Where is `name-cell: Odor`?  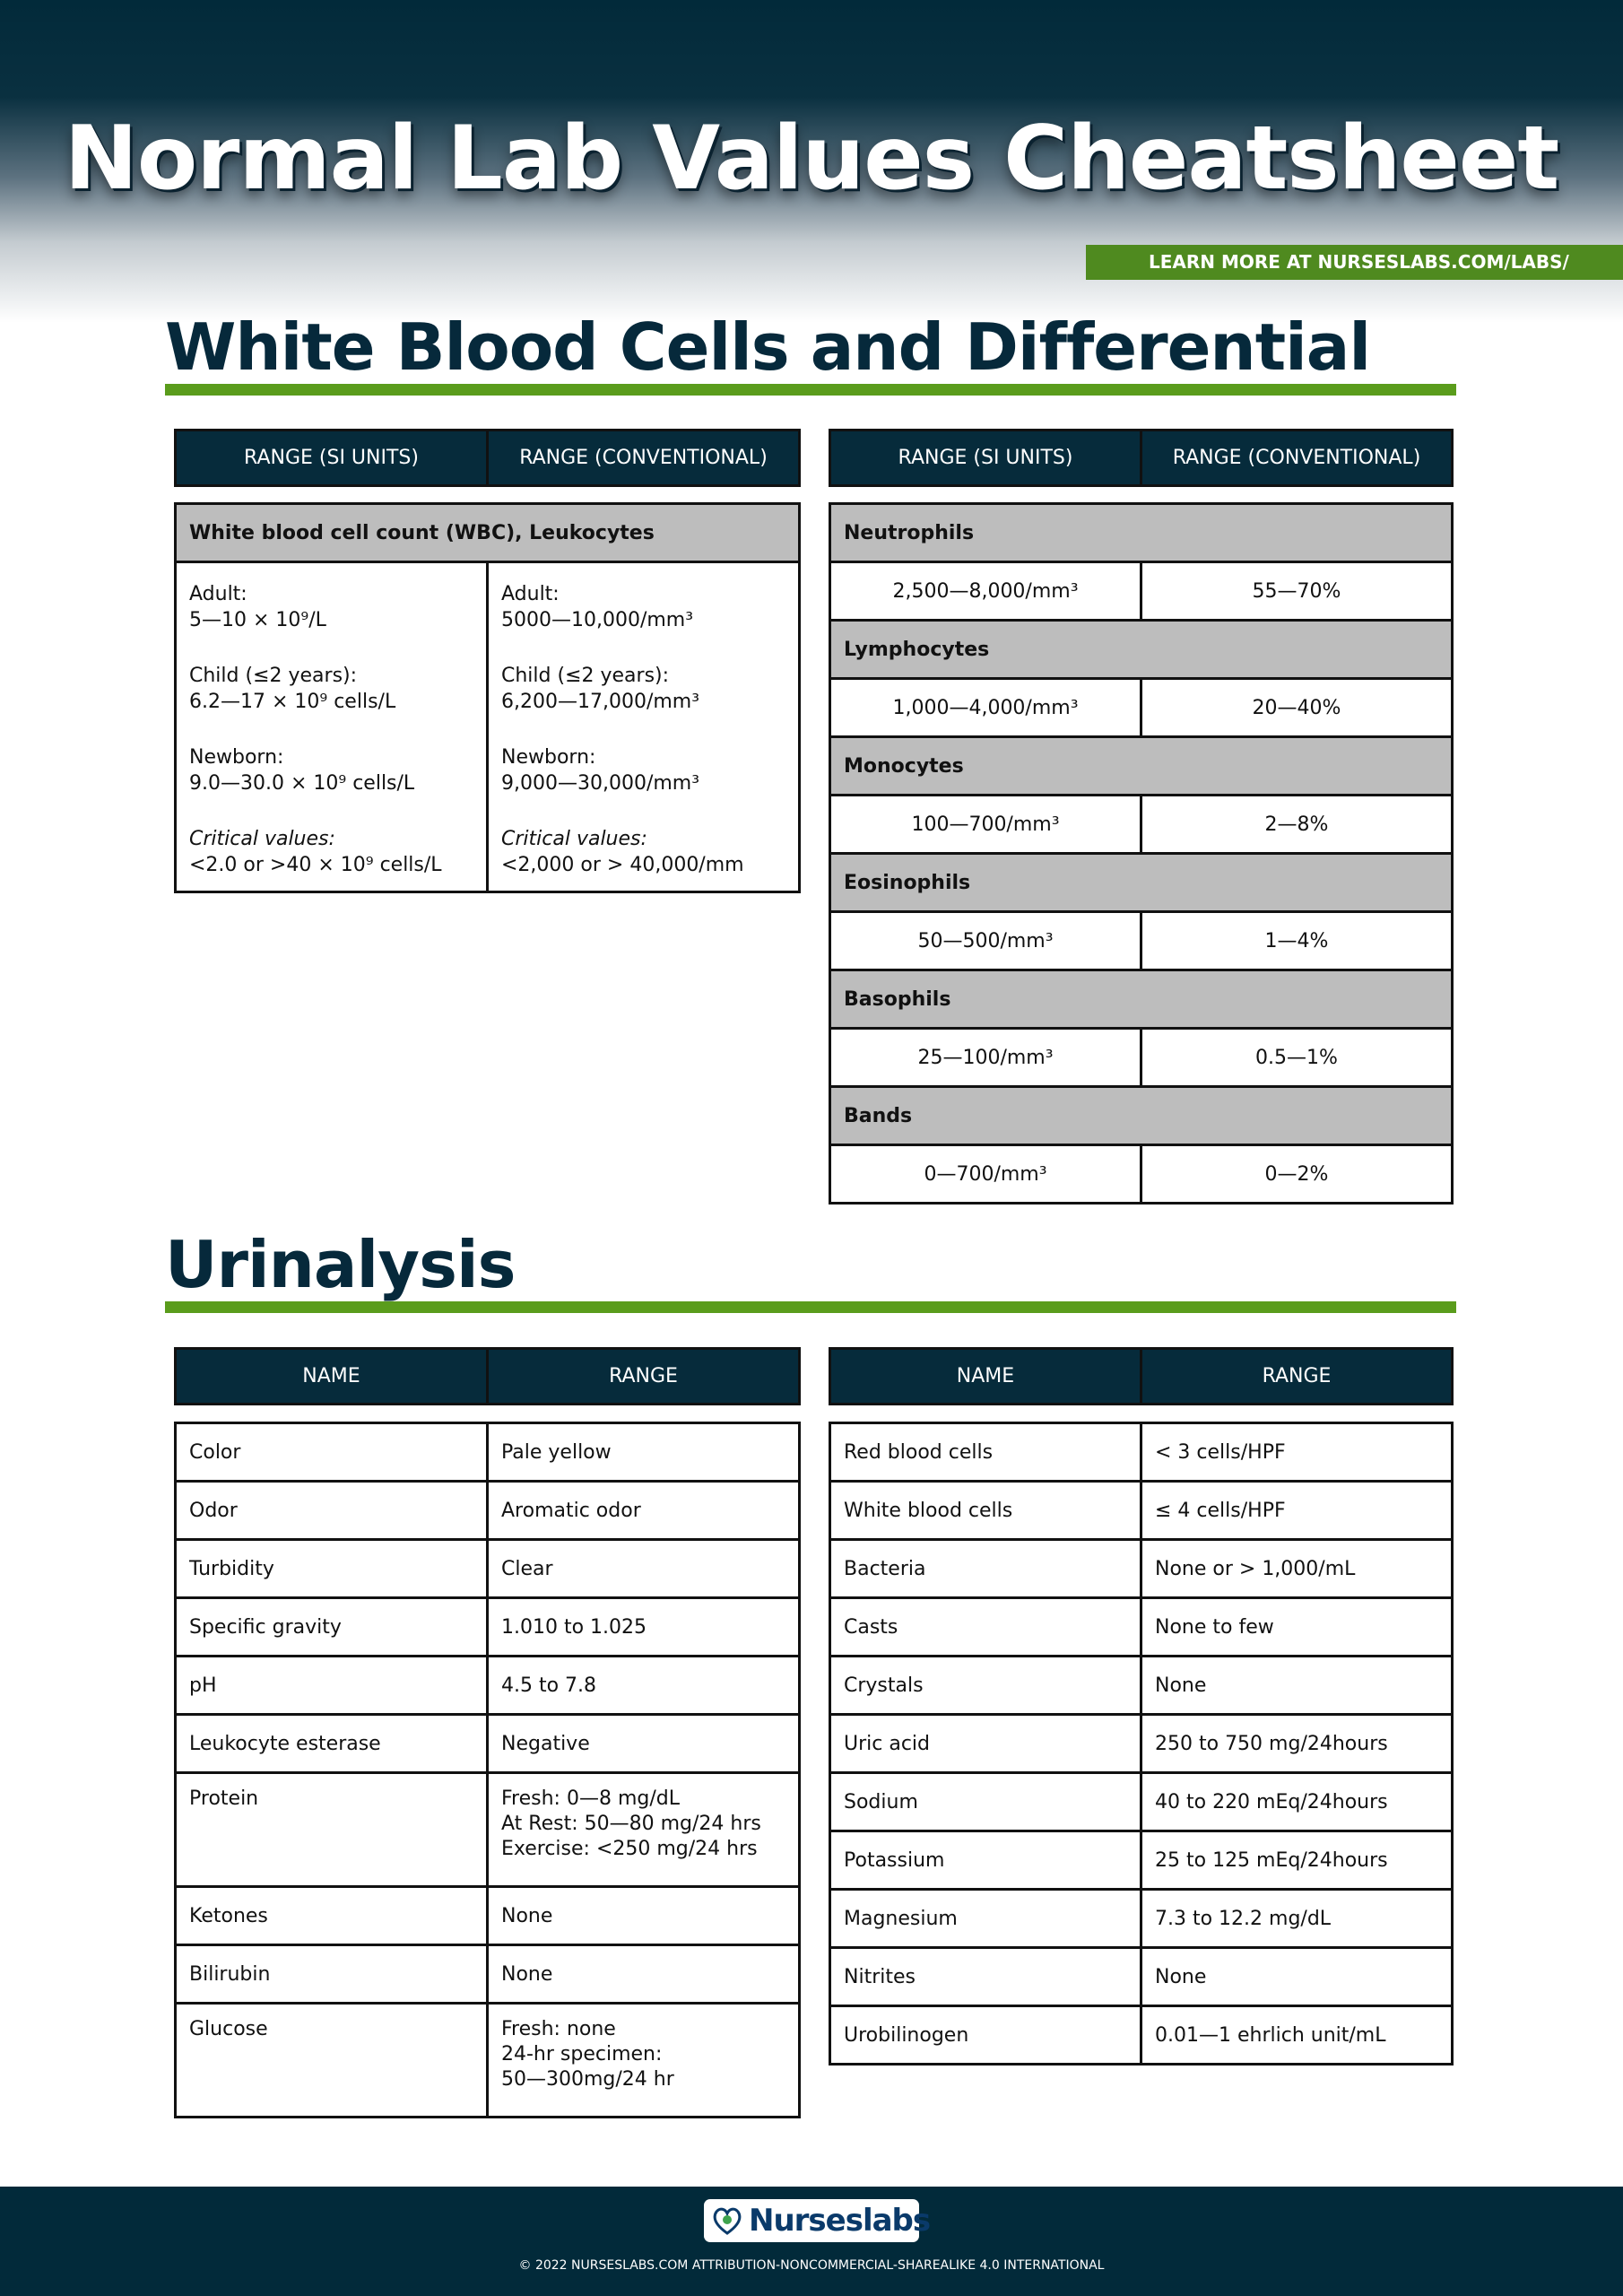 name-cell: Odor is located at coordinates (213, 1510).